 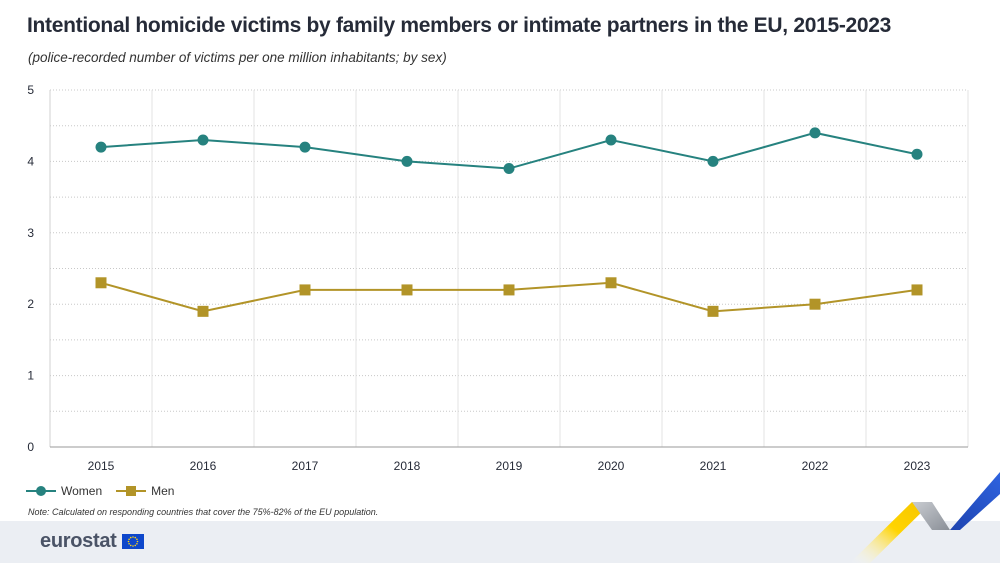 What do you see at coordinates (30, 376) in the screenshot?
I see `y-tick-label: 1` at bounding box center [30, 376].